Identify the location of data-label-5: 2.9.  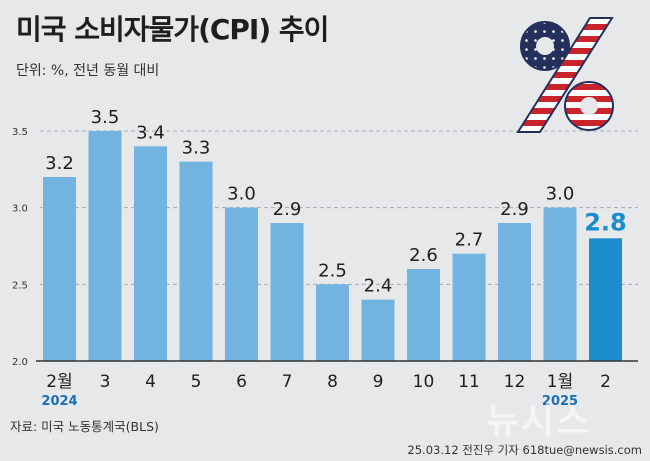
(287, 209).